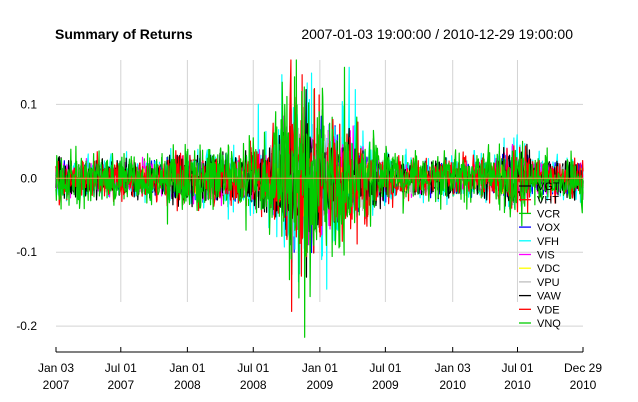  What do you see at coordinates (546, 256) in the screenshot?
I see `legend-label-vis: VIS` at bounding box center [546, 256].